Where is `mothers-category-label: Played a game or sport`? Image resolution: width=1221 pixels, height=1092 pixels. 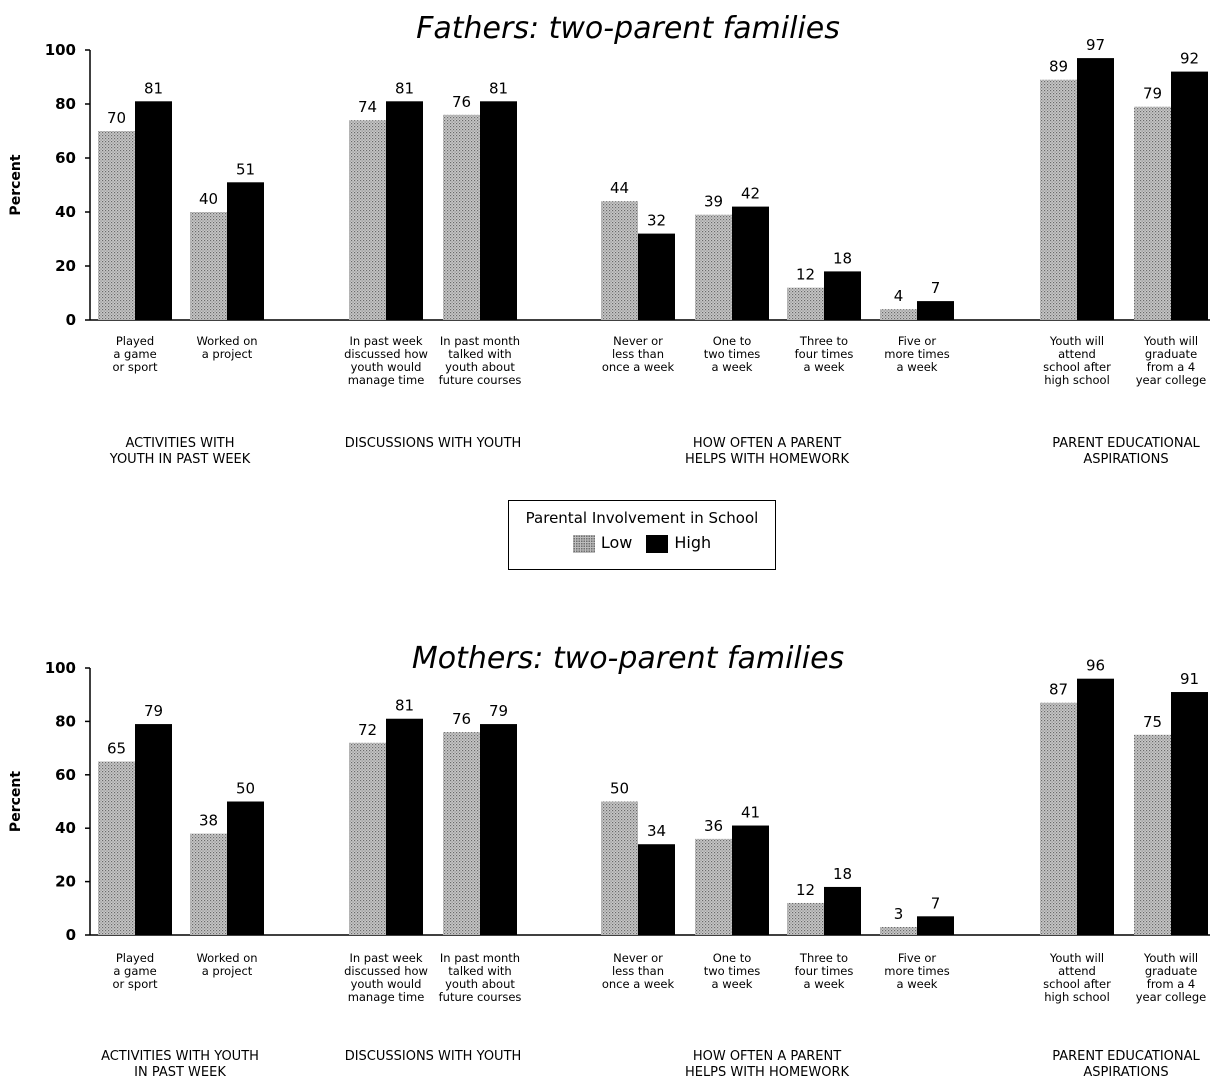 mothers-category-label: Played a game or sport is located at coordinates (135, 971).